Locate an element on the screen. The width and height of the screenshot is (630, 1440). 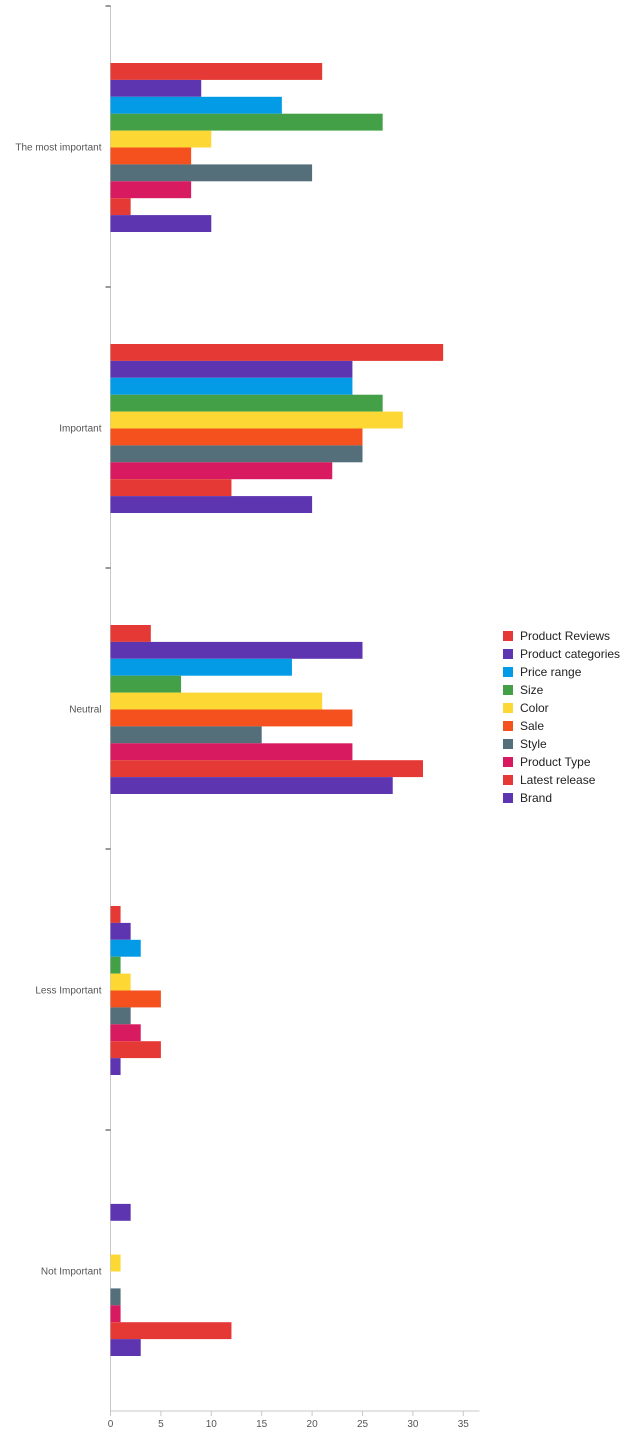
category-label: The most important is located at coordinates (58, 148).